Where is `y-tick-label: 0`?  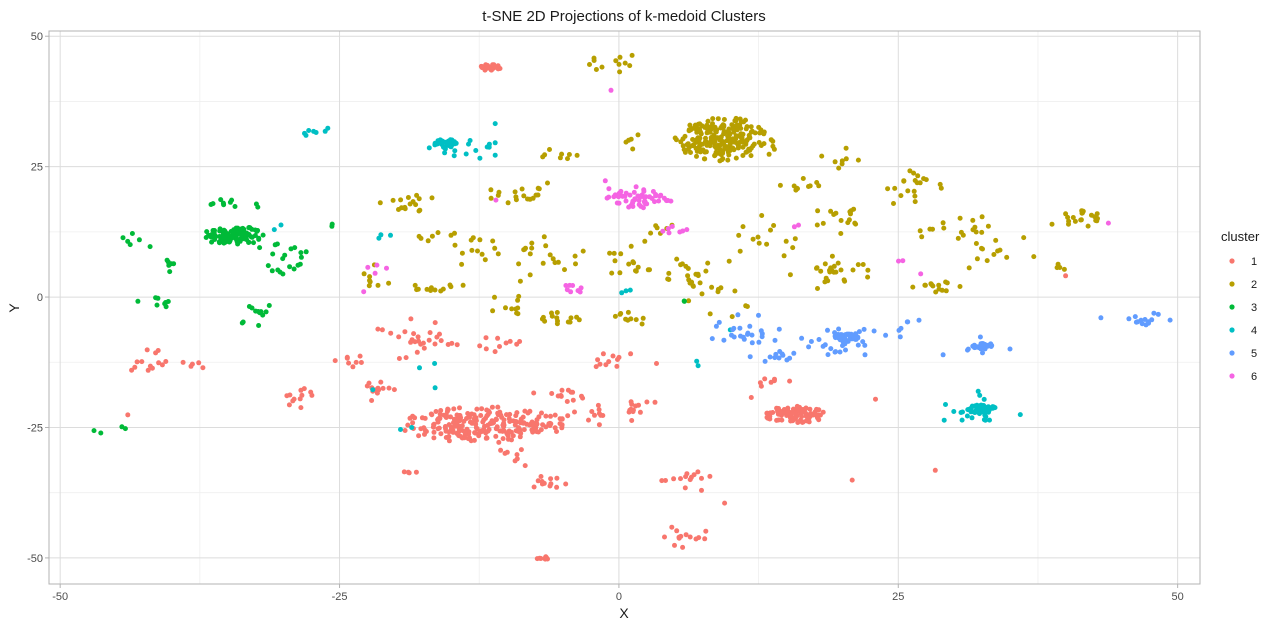
y-tick-label: 0 is located at coordinates (40, 298).